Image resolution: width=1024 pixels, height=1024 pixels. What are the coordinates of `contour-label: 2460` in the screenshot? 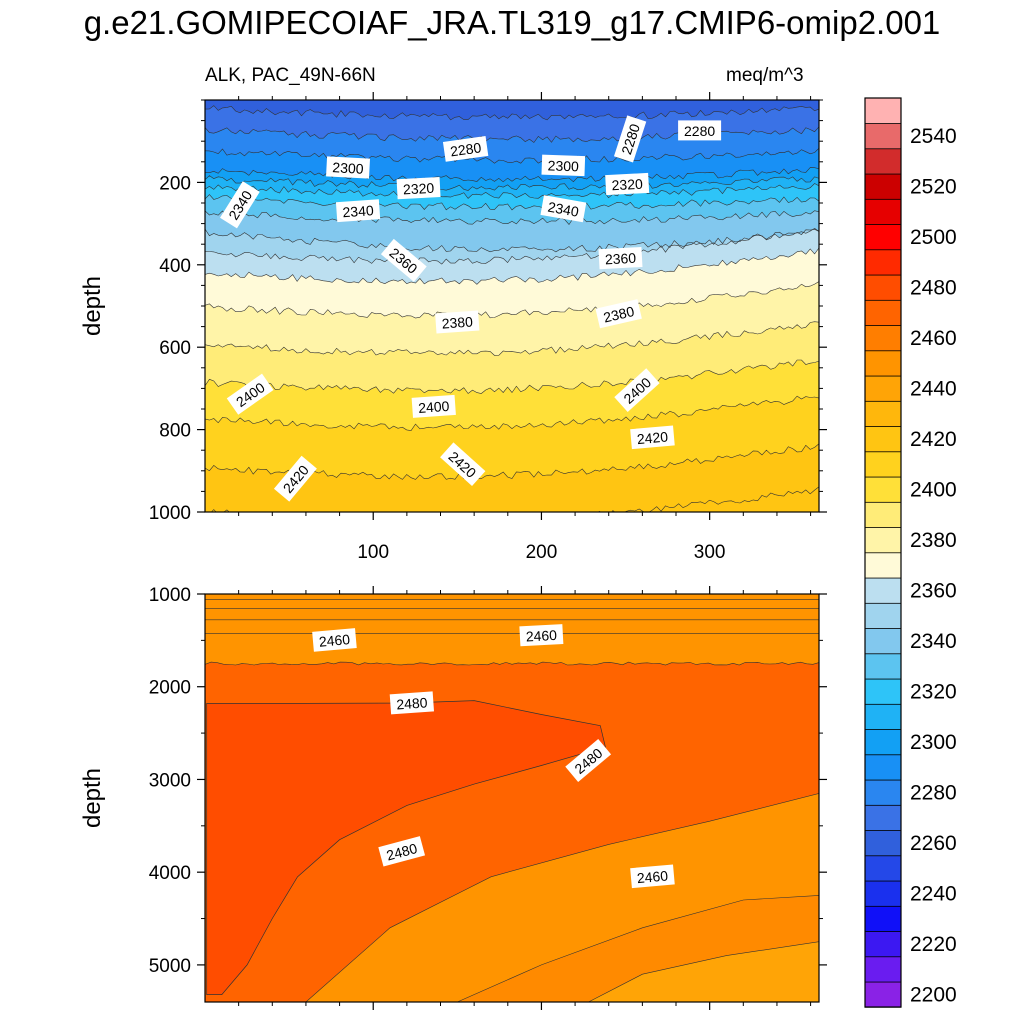 It's located at (652, 876).